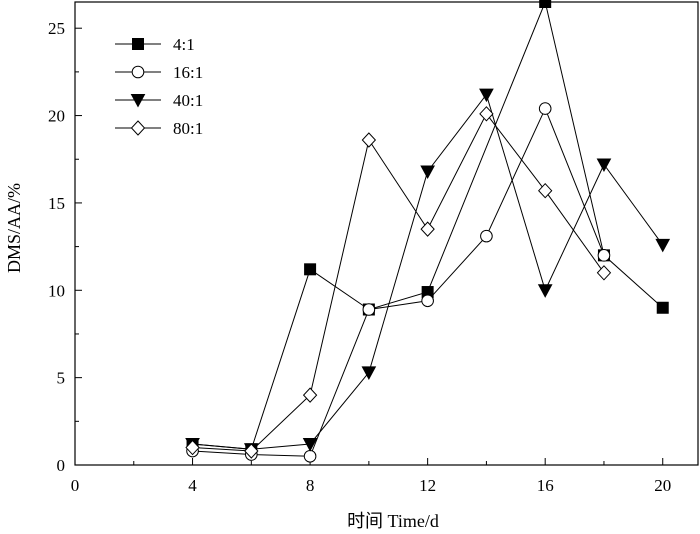  What do you see at coordinates (192, 485) in the screenshot?
I see `x-tick-label: 4` at bounding box center [192, 485].